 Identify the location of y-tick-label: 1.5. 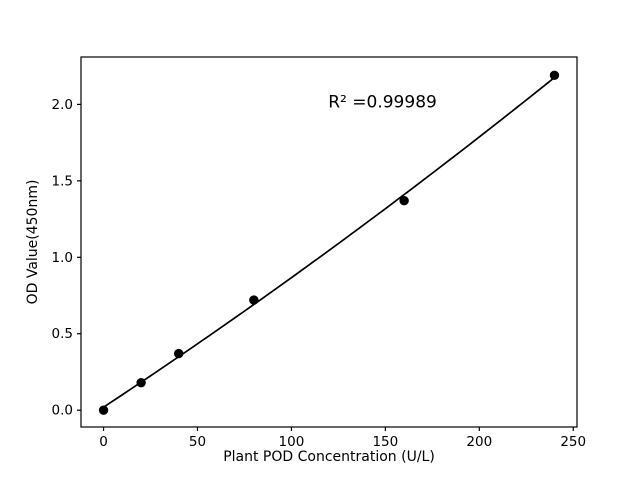
(62, 181).